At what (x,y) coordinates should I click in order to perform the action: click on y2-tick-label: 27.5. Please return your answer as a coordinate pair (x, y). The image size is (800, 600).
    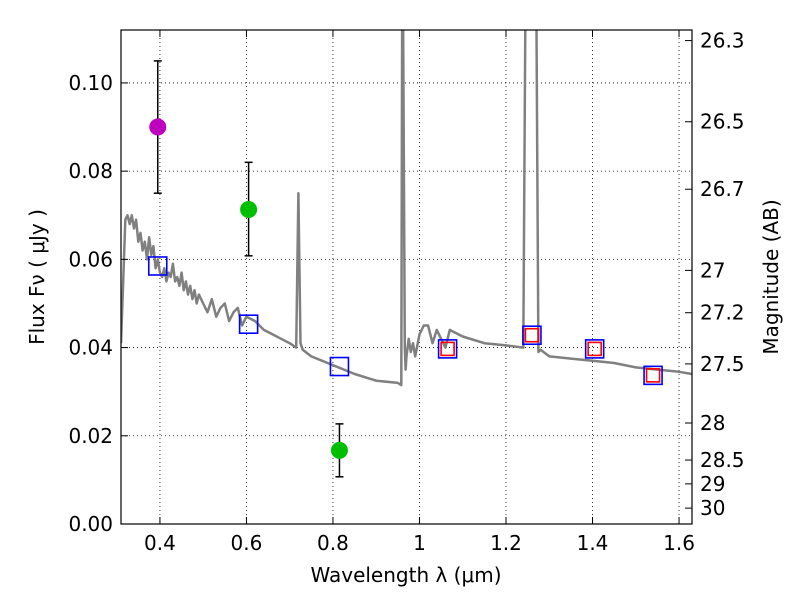
    Looking at the image, I should click on (722, 364).